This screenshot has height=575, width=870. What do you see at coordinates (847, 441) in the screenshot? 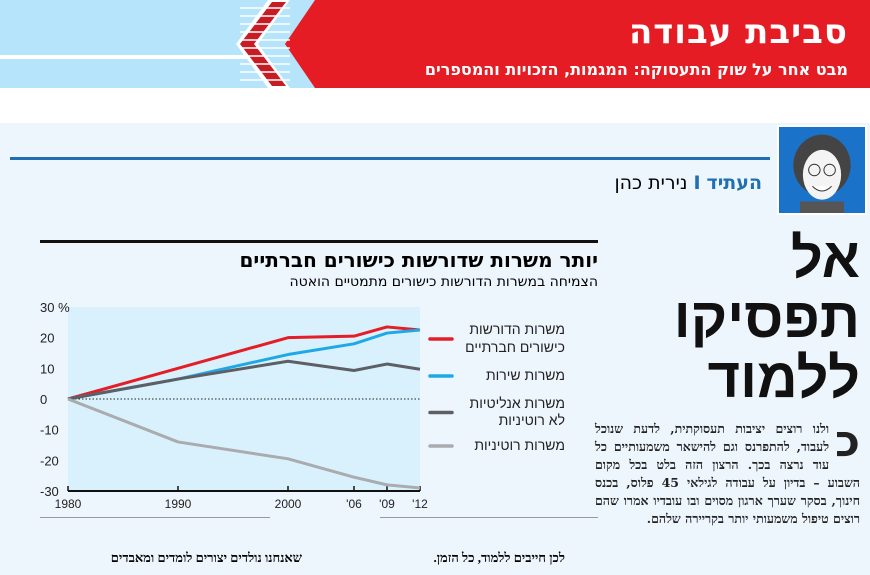
I see `drop-cap: כ` at bounding box center [847, 441].